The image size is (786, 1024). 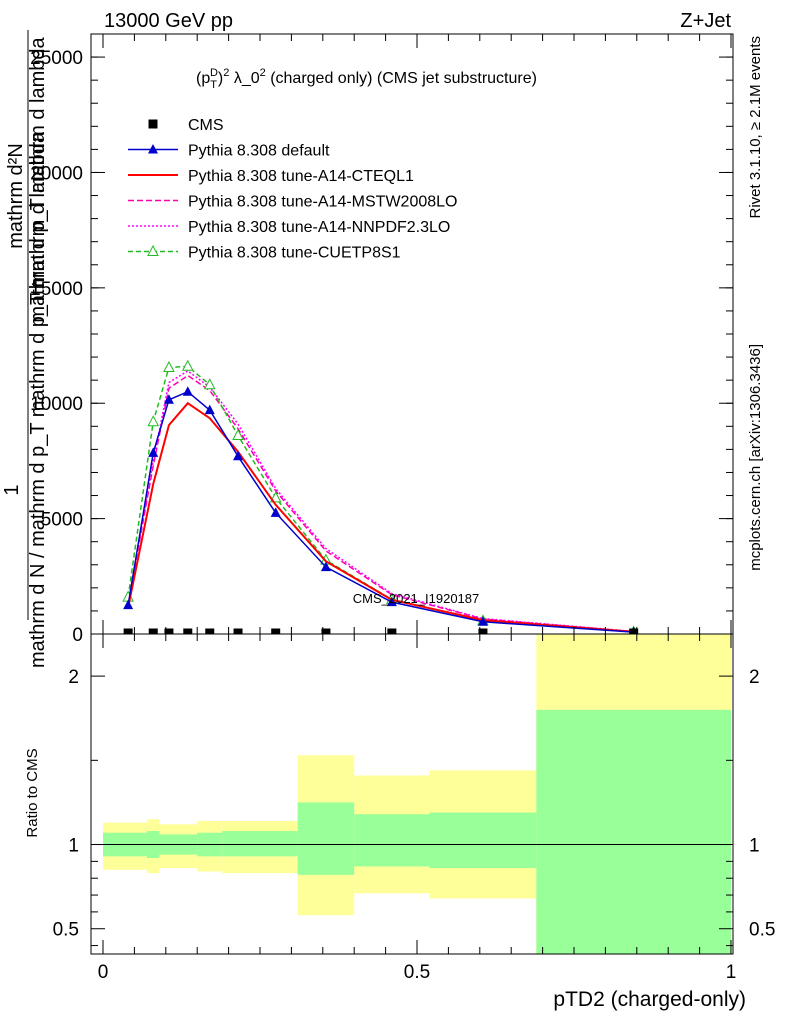 What do you see at coordinates (319, 227) in the screenshot?
I see `legend-label-nnpdf: Pythia 8.308 tune-A14-NNPDF2.3LO` at bounding box center [319, 227].